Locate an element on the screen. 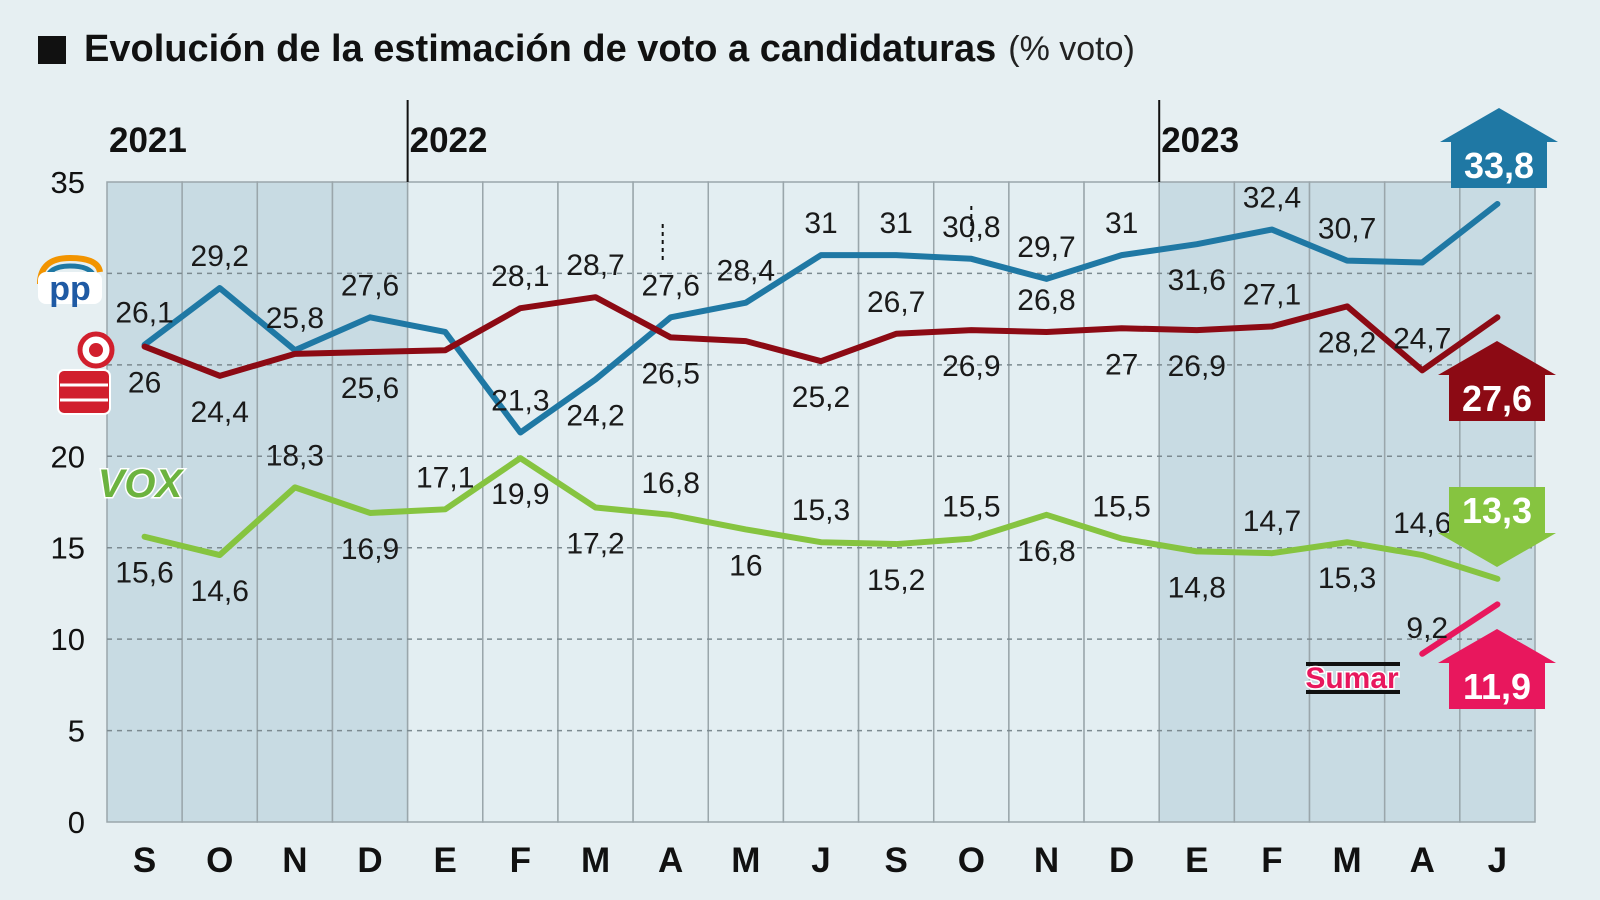  badge-pp-arrow-up-icon is located at coordinates (1499, 125).